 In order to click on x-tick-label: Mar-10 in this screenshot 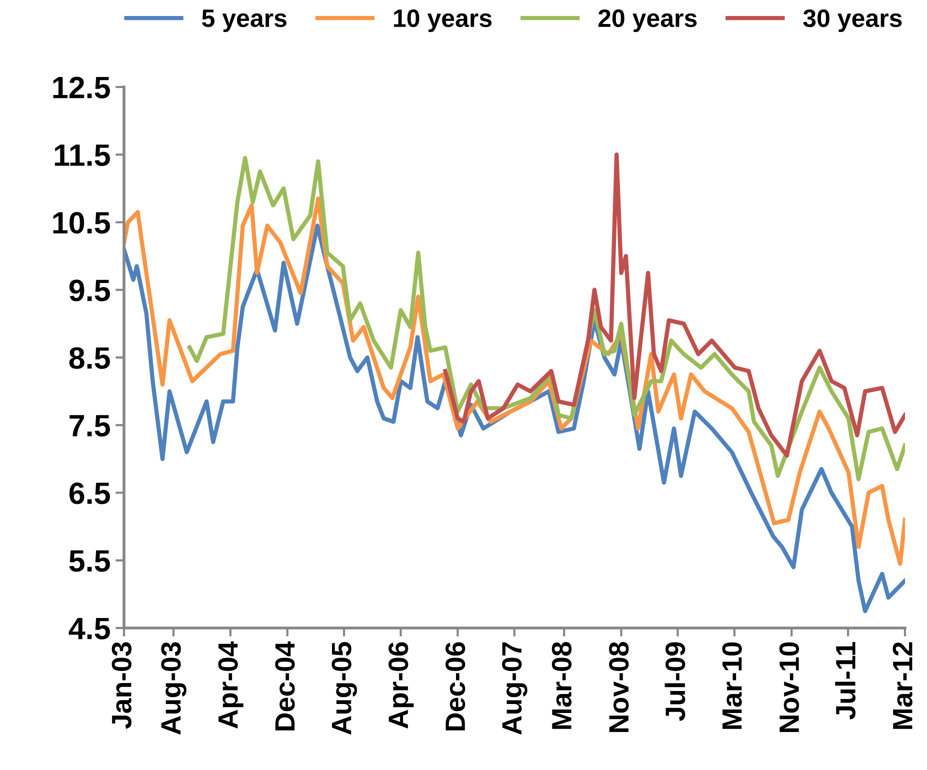, I will do `click(732, 685)`.